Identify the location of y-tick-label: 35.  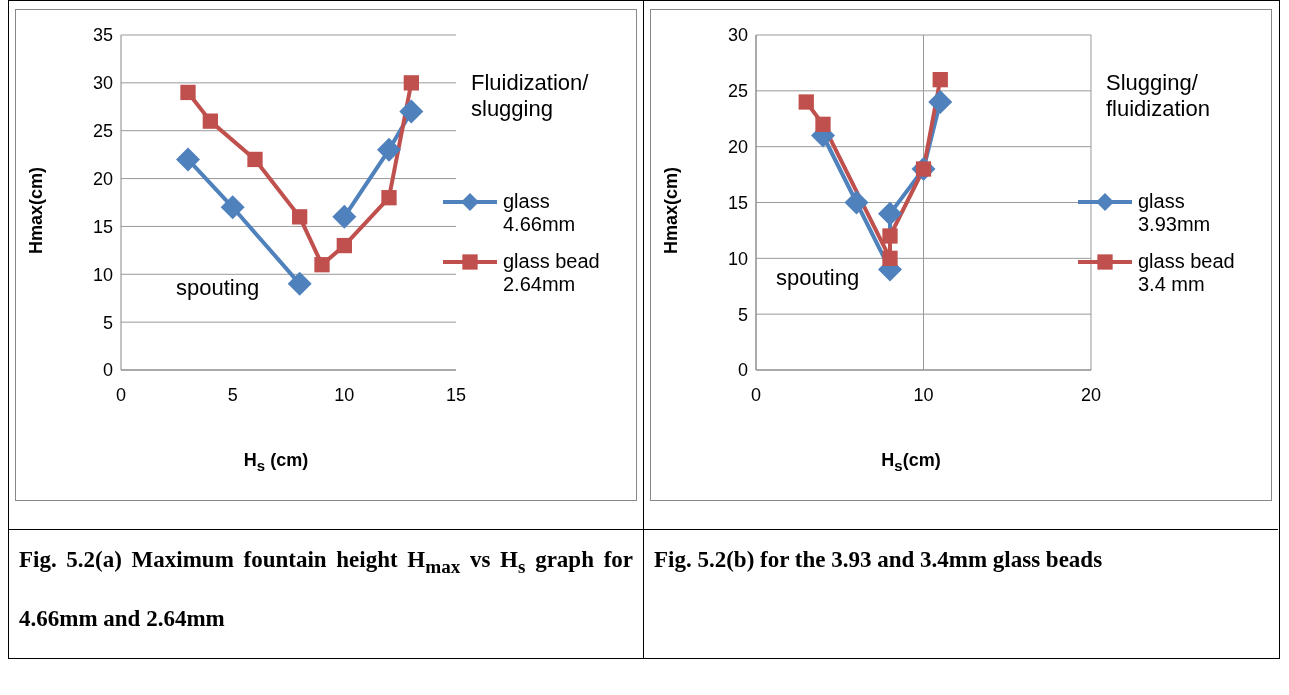
(102, 35).